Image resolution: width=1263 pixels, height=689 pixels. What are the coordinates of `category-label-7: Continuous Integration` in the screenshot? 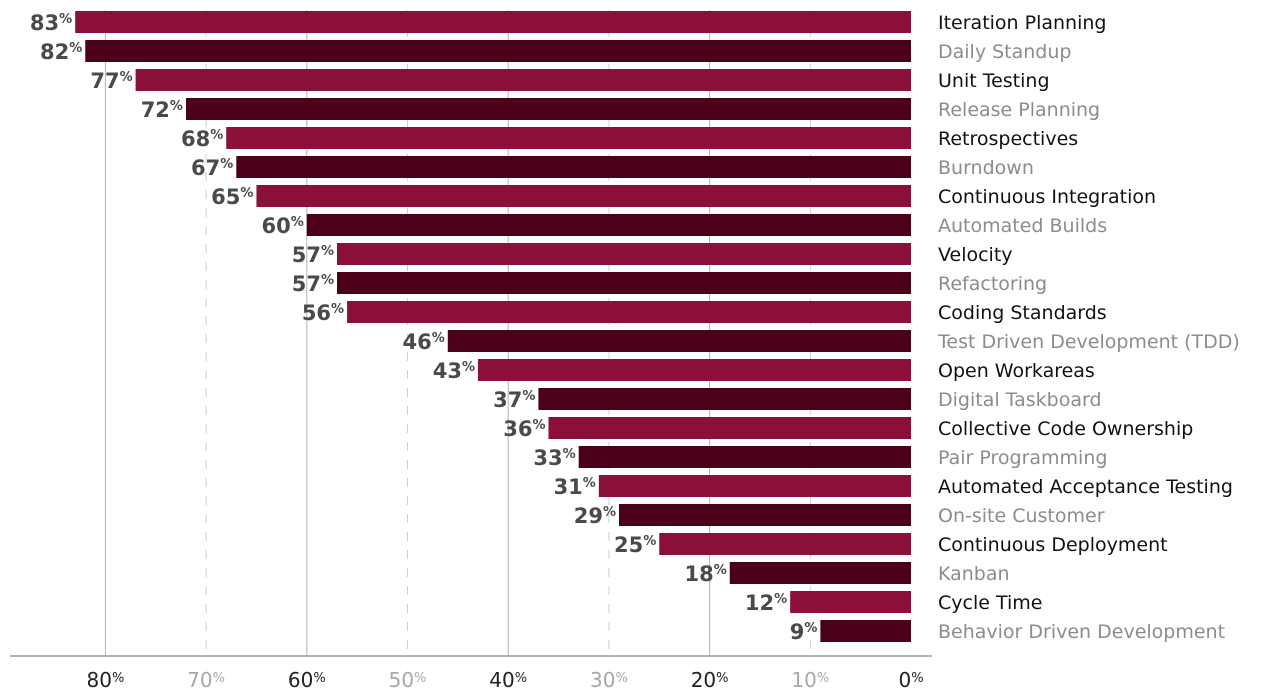 It's located at (1047, 197).